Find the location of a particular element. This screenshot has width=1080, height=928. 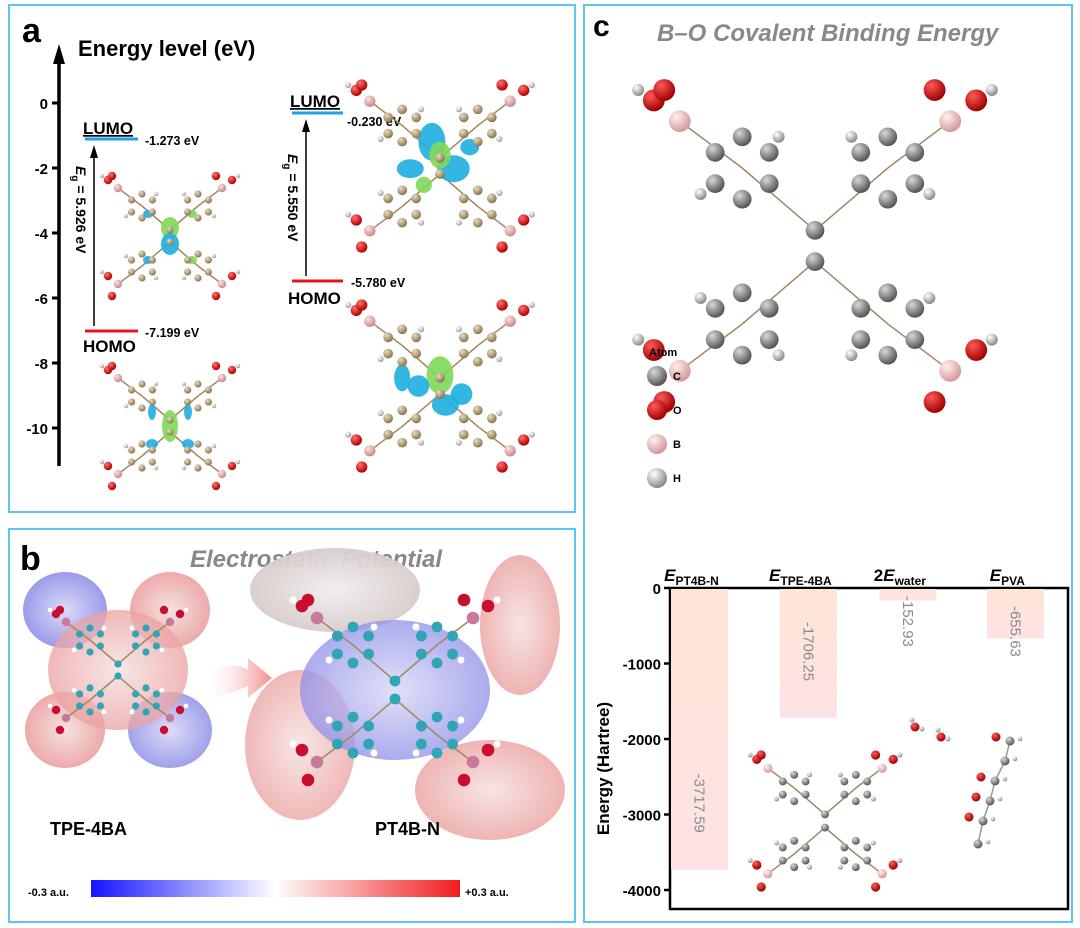

tpe4ba-lumo-orbital-image is located at coordinates (170, 236).